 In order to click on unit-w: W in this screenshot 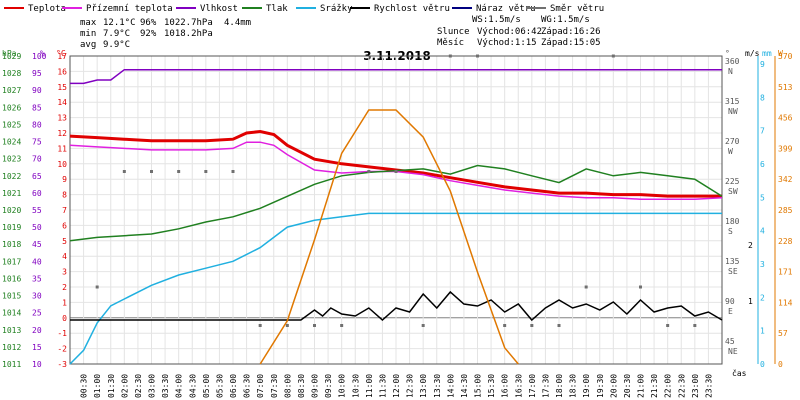, I will do `click(780, 53)`.